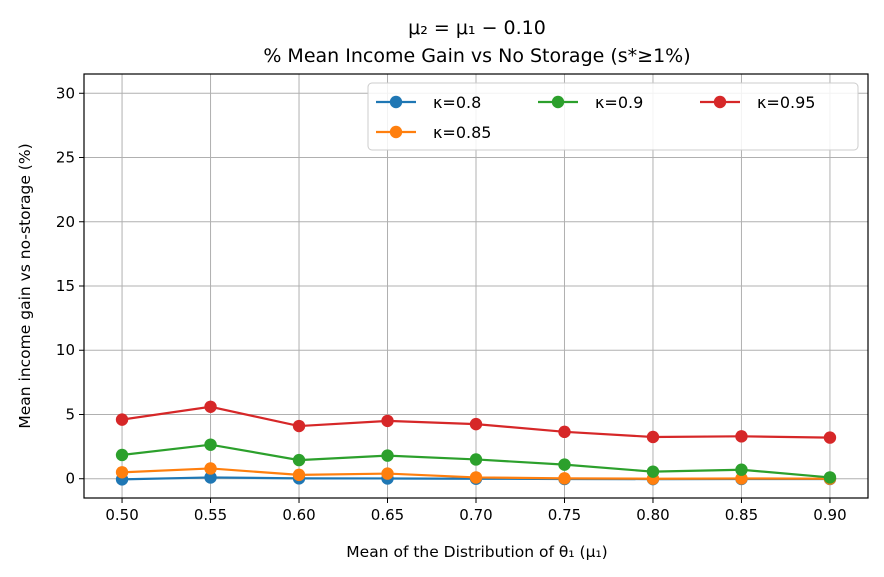  Describe the element at coordinates (65, 286) in the screenshot. I see `y-tick-label: 15` at that location.